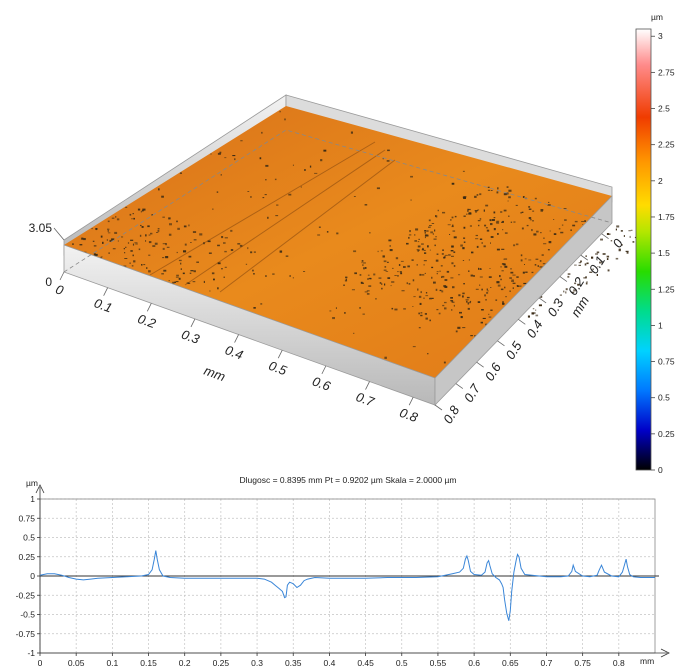  What do you see at coordinates (106, 291) in the screenshot?
I see `x-tick-mark` at bounding box center [106, 291].